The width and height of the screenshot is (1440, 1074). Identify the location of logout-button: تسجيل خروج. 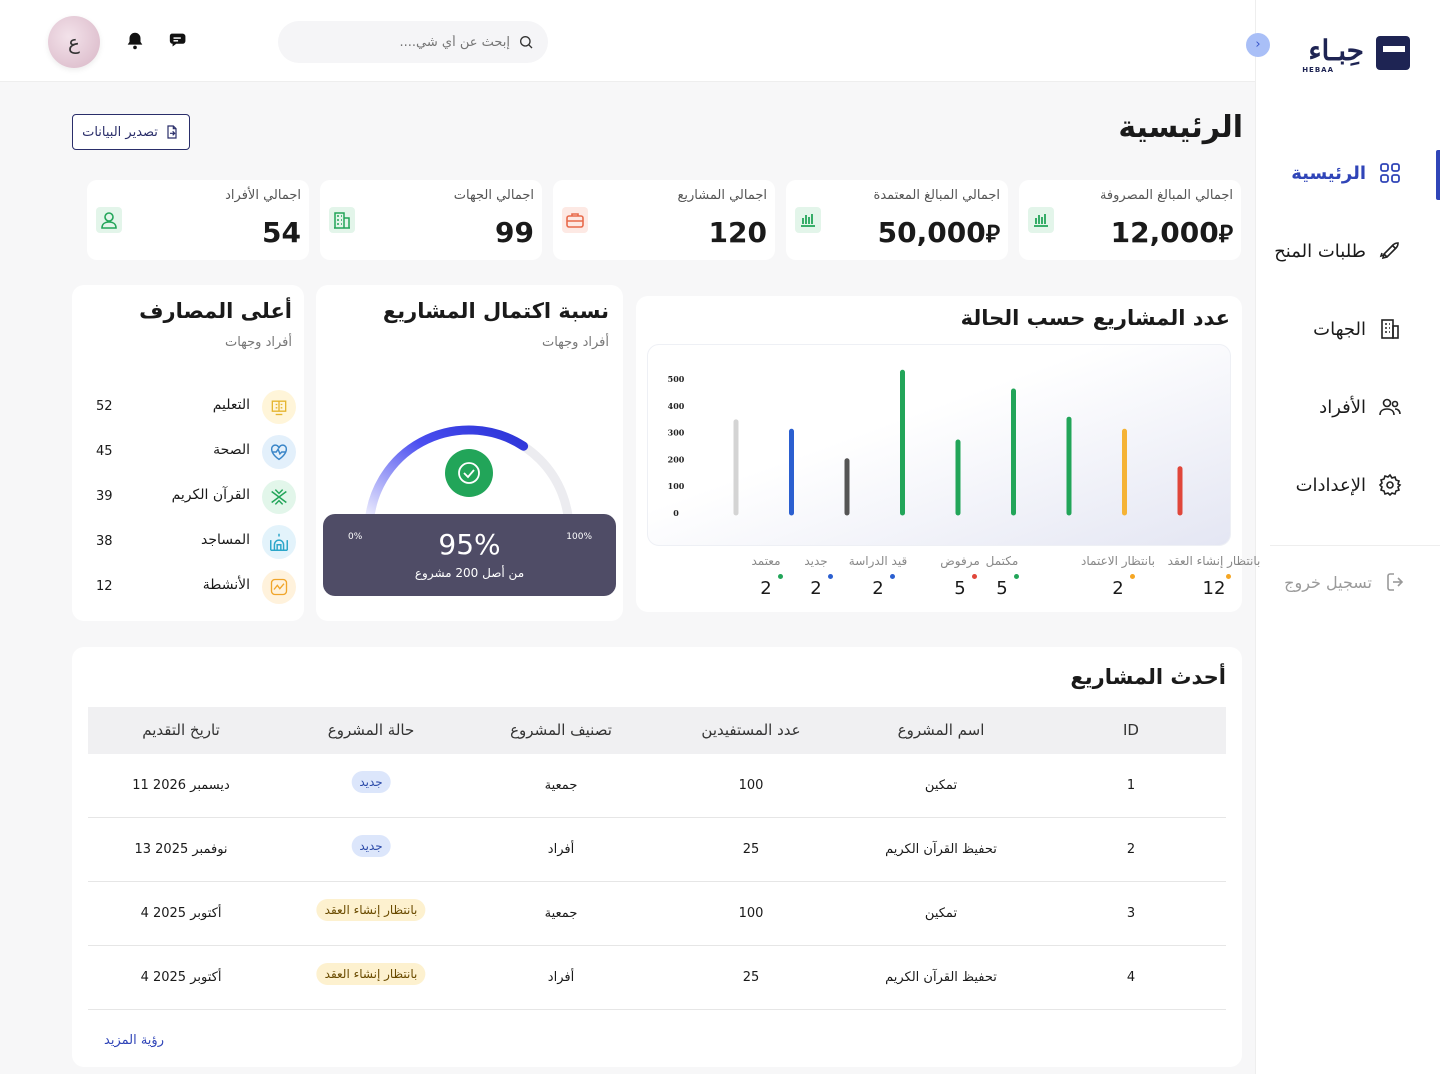
(1346, 582).